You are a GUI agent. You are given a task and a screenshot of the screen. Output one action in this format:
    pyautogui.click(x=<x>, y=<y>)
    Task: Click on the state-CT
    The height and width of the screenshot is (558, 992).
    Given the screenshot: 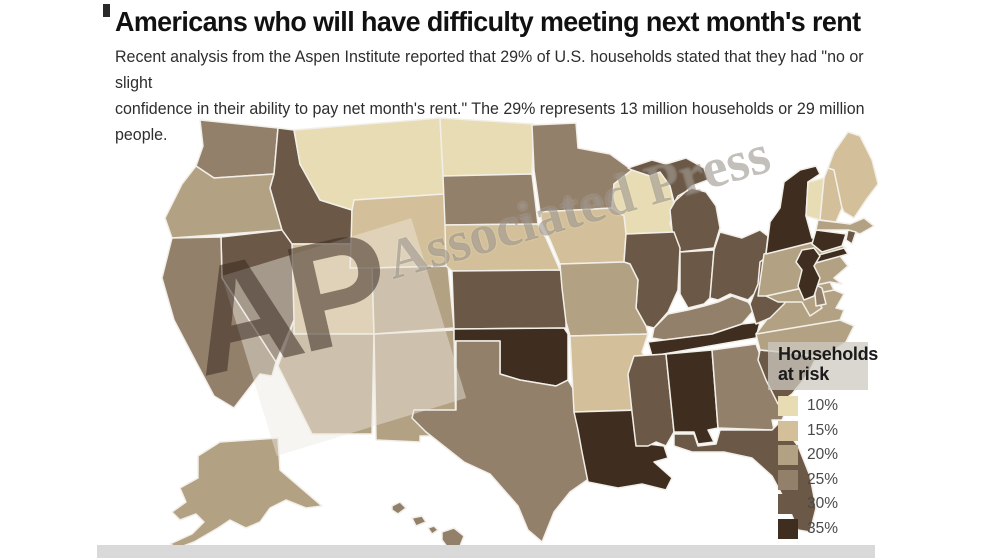 What is the action you would take?
    pyautogui.click(x=829, y=241)
    